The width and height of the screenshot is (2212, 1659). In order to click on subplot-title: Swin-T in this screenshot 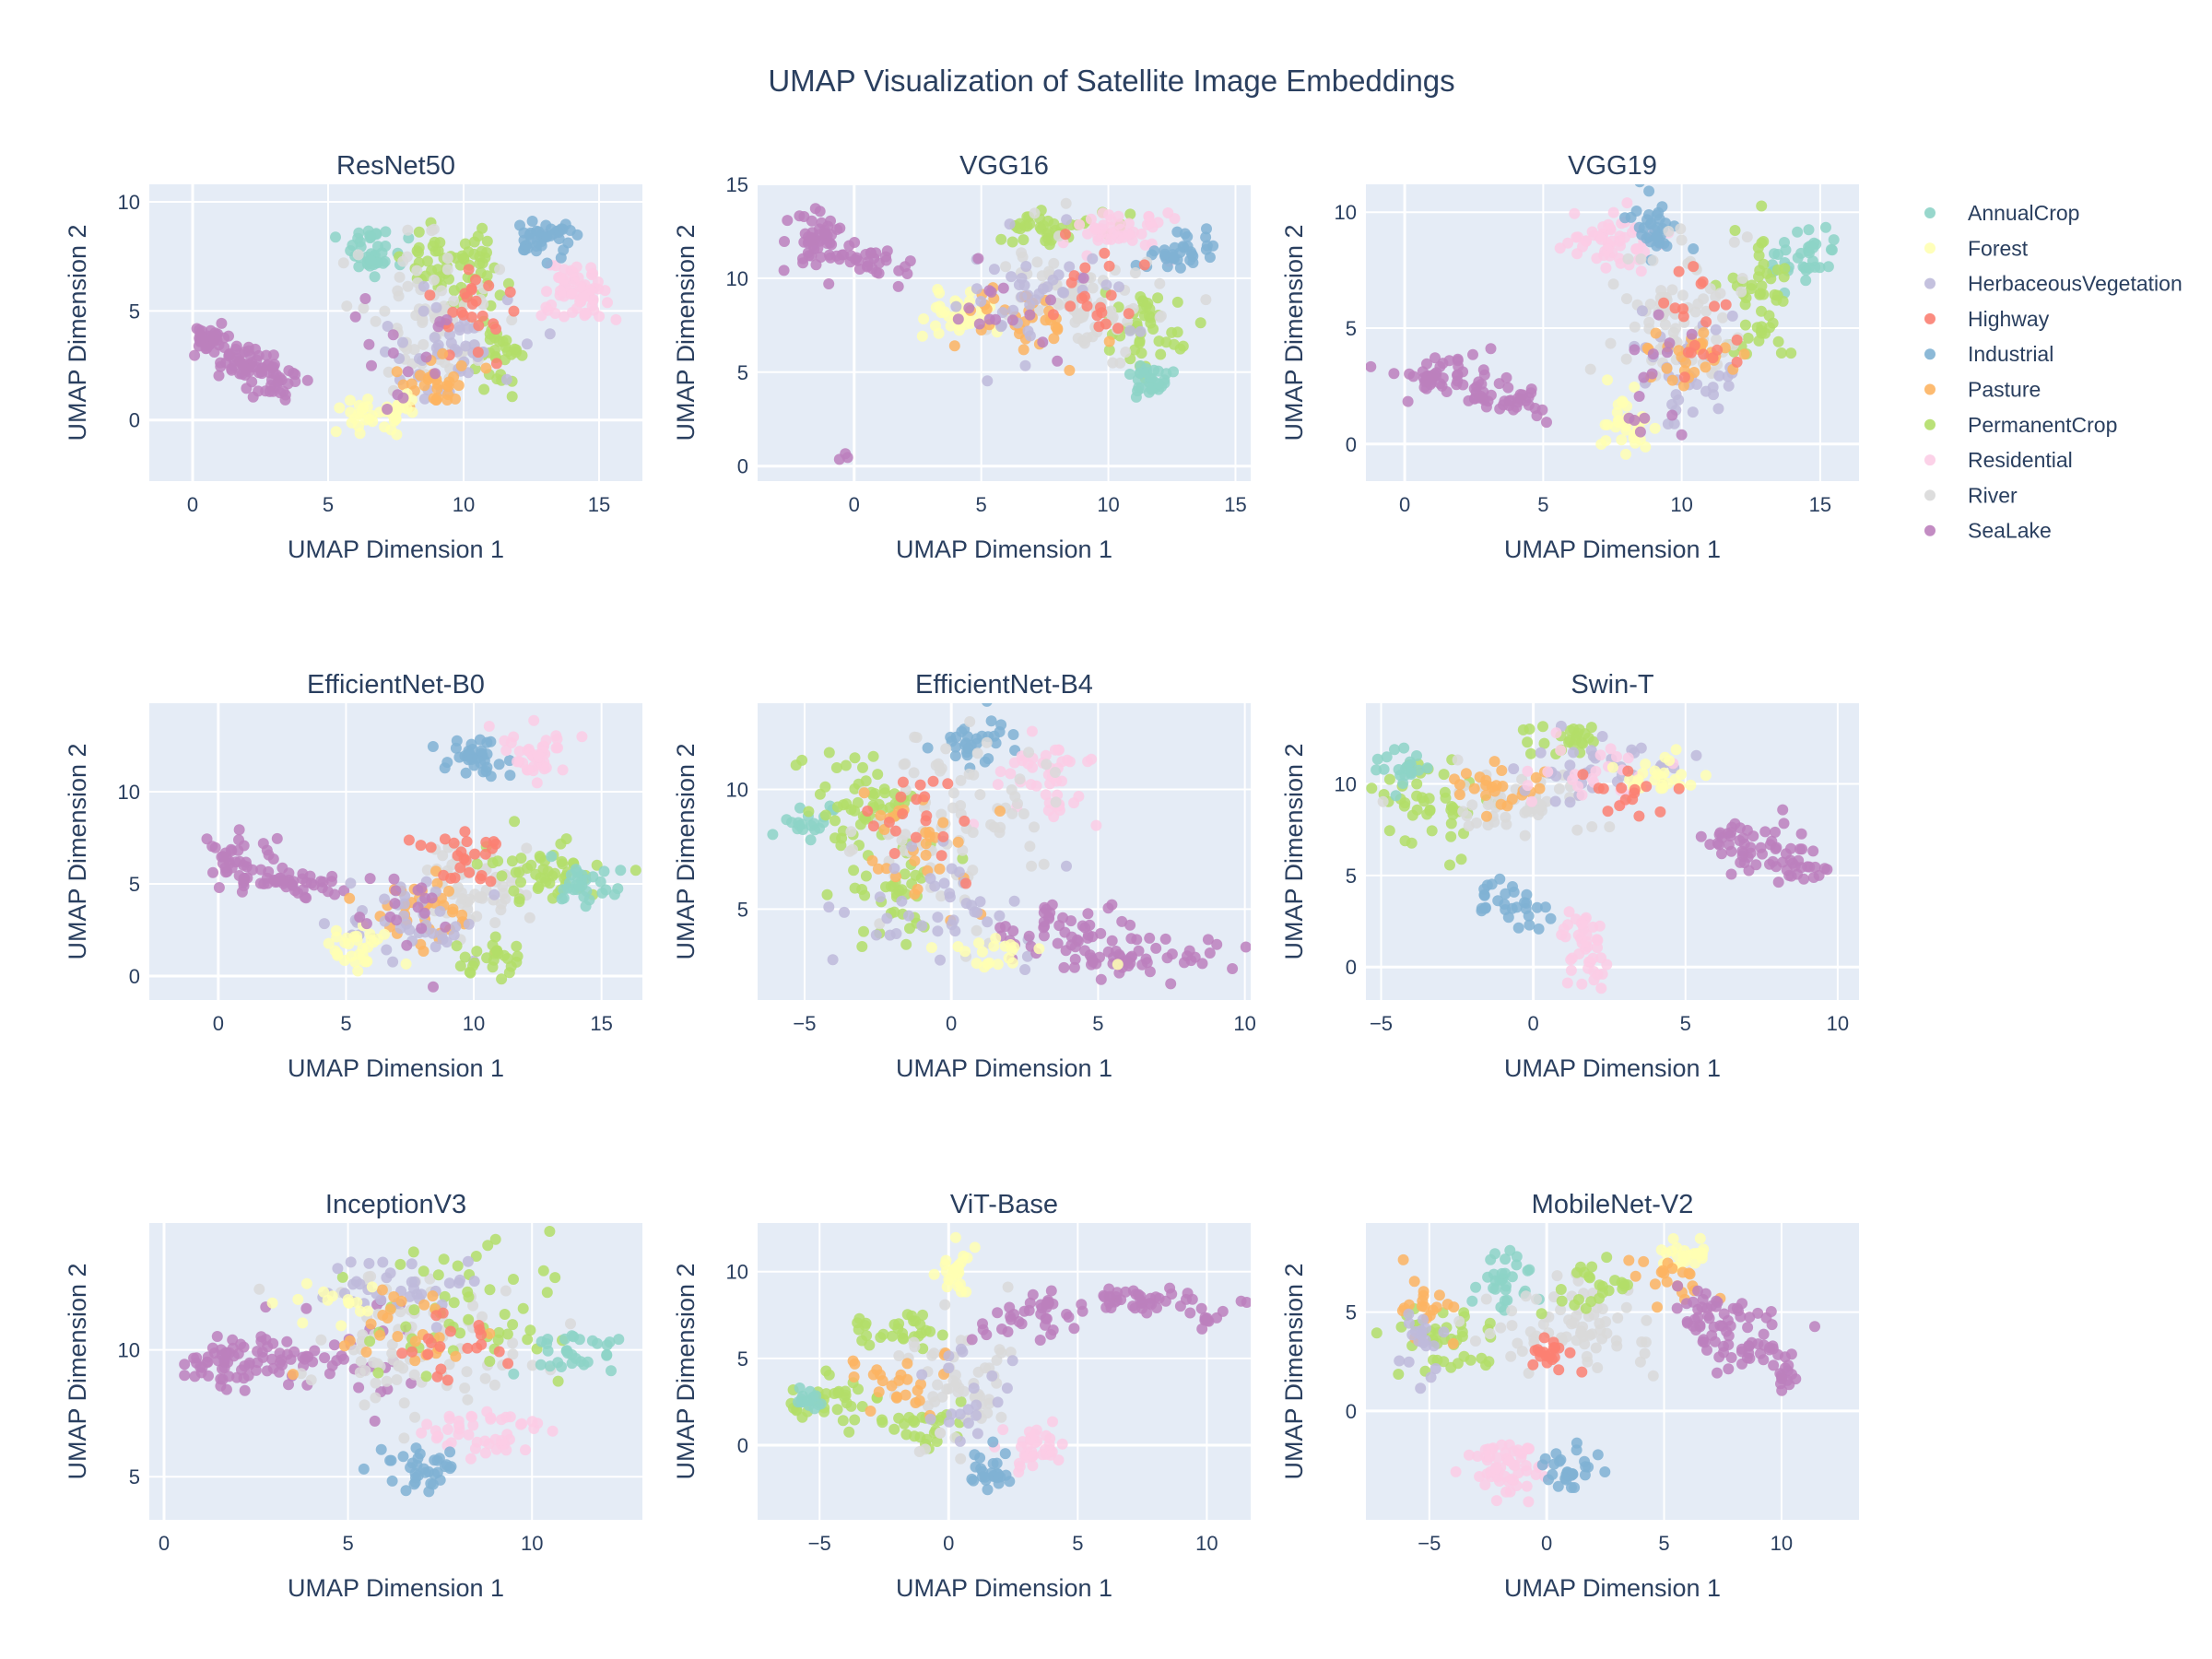, I will do `click(1612, 685)`.